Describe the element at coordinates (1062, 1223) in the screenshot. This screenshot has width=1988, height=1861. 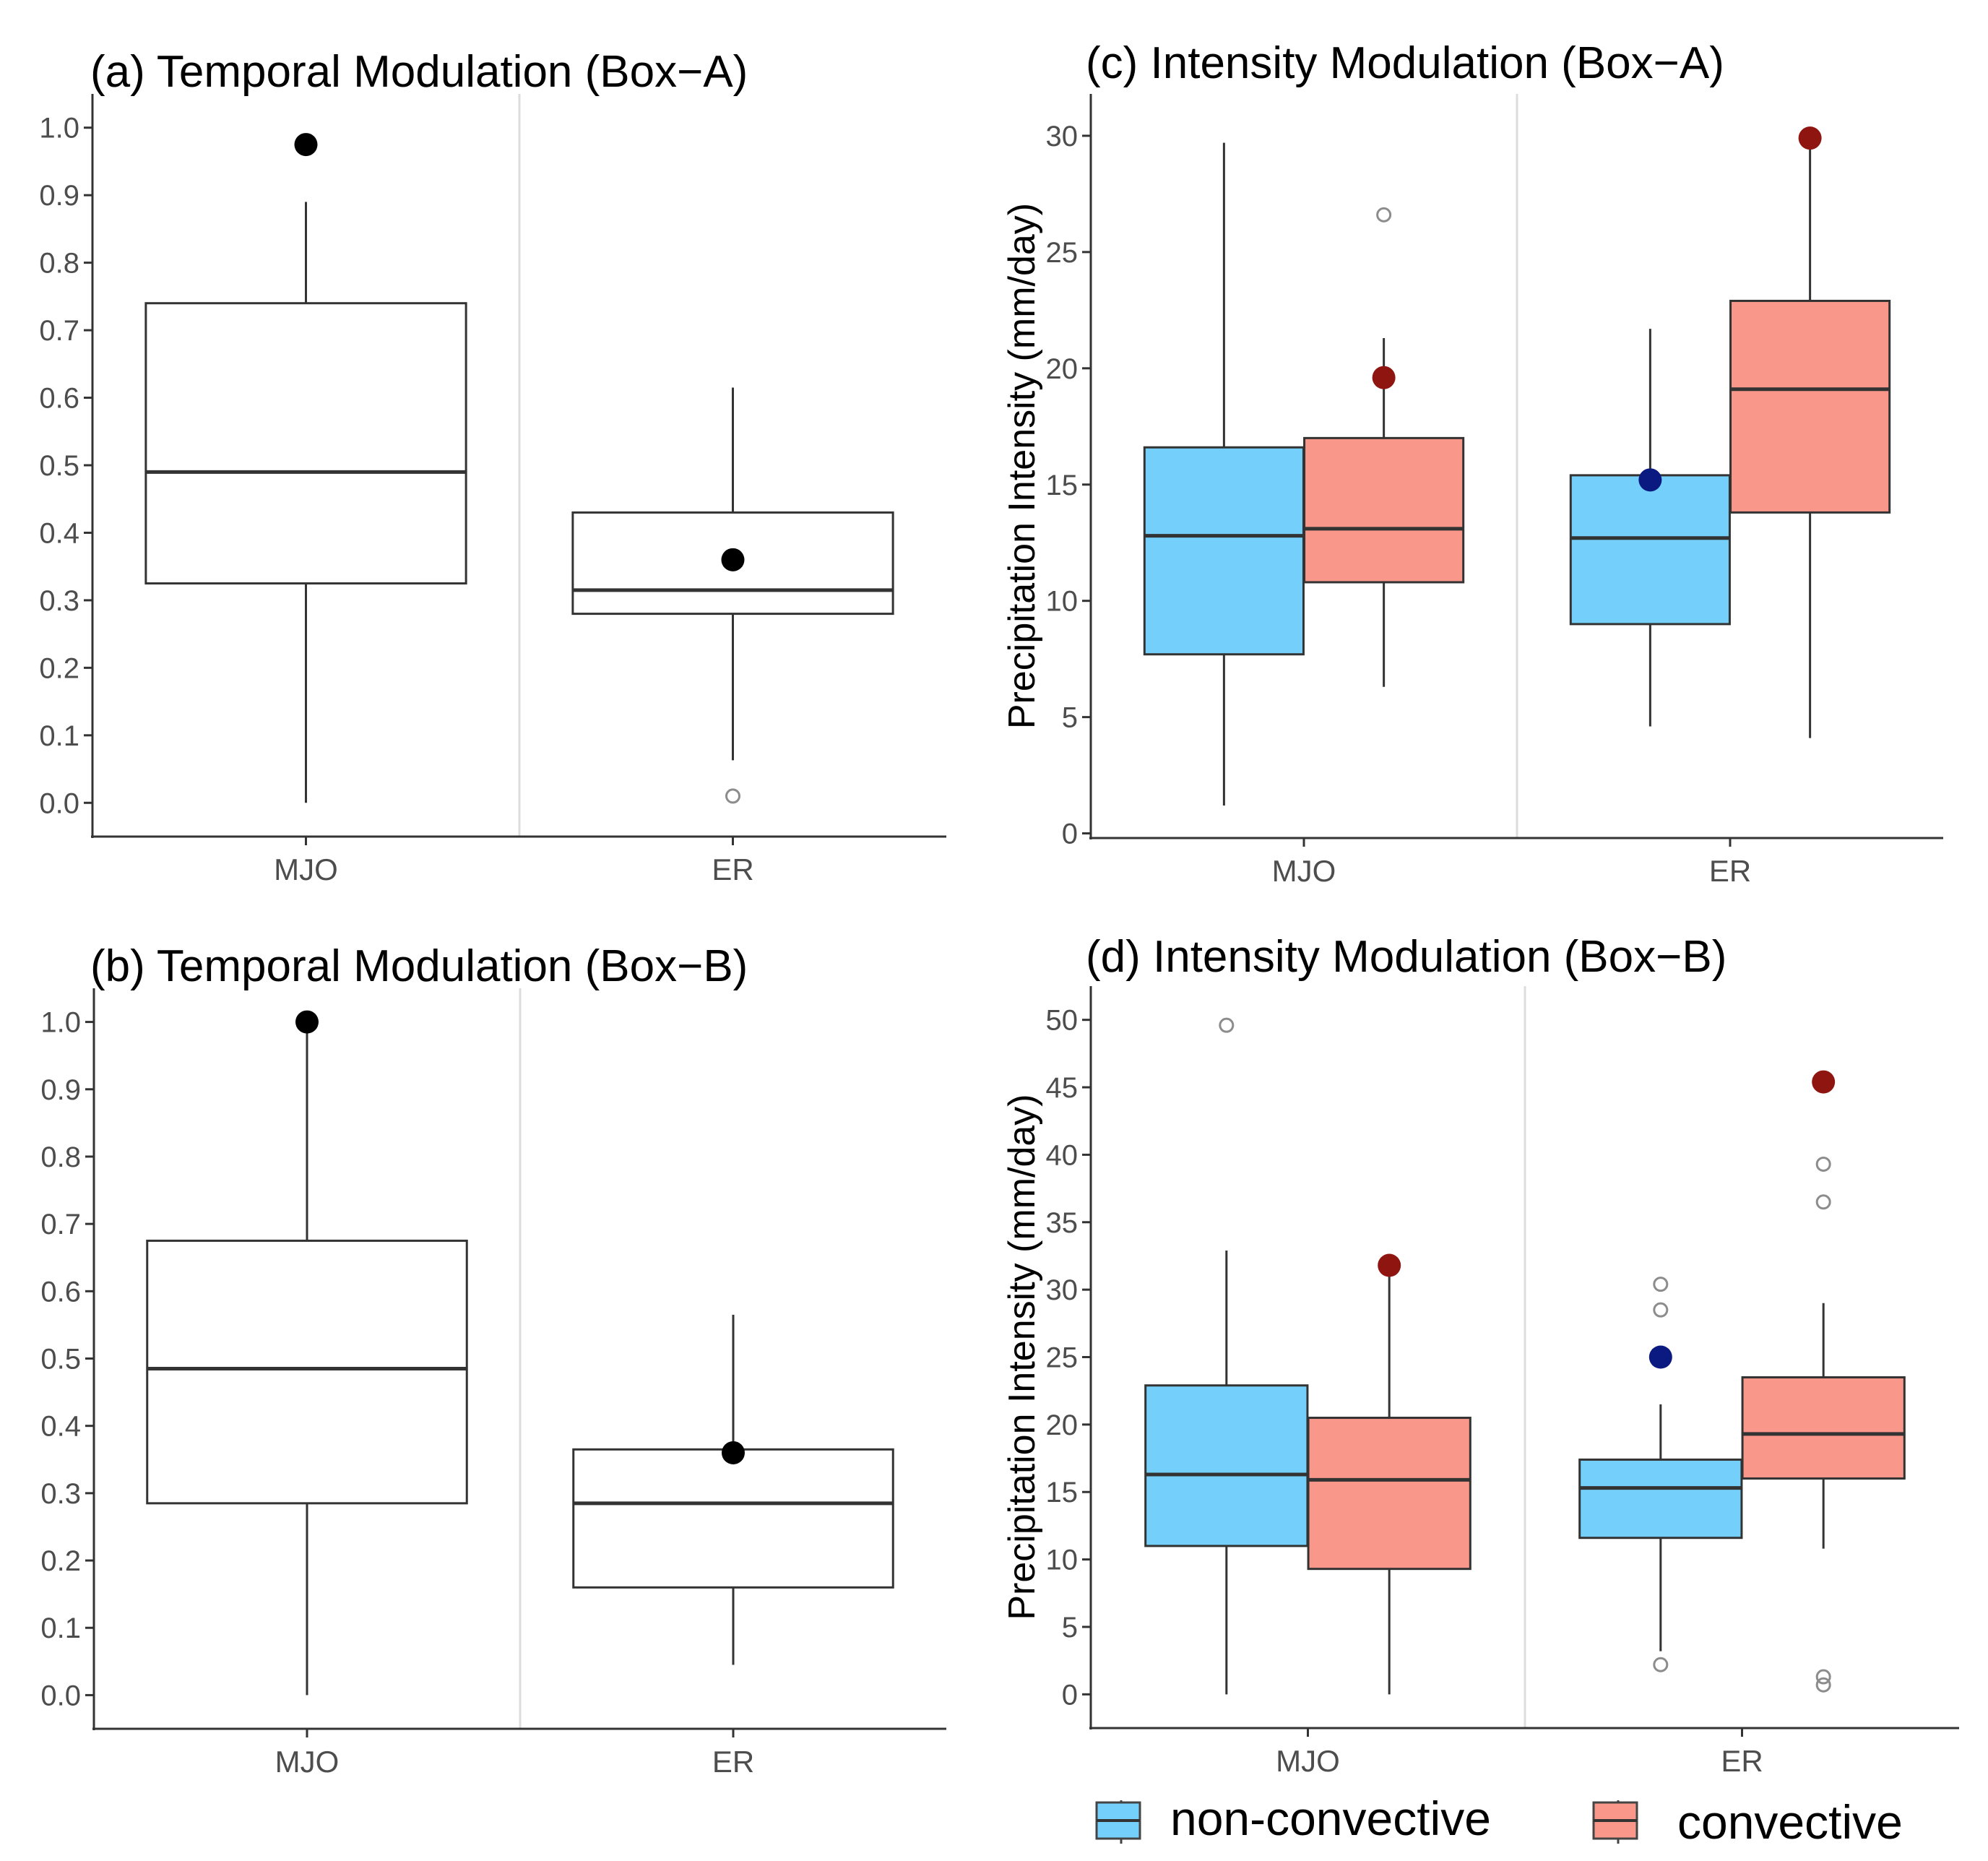
I see `y-tick-label: 35` at that location.